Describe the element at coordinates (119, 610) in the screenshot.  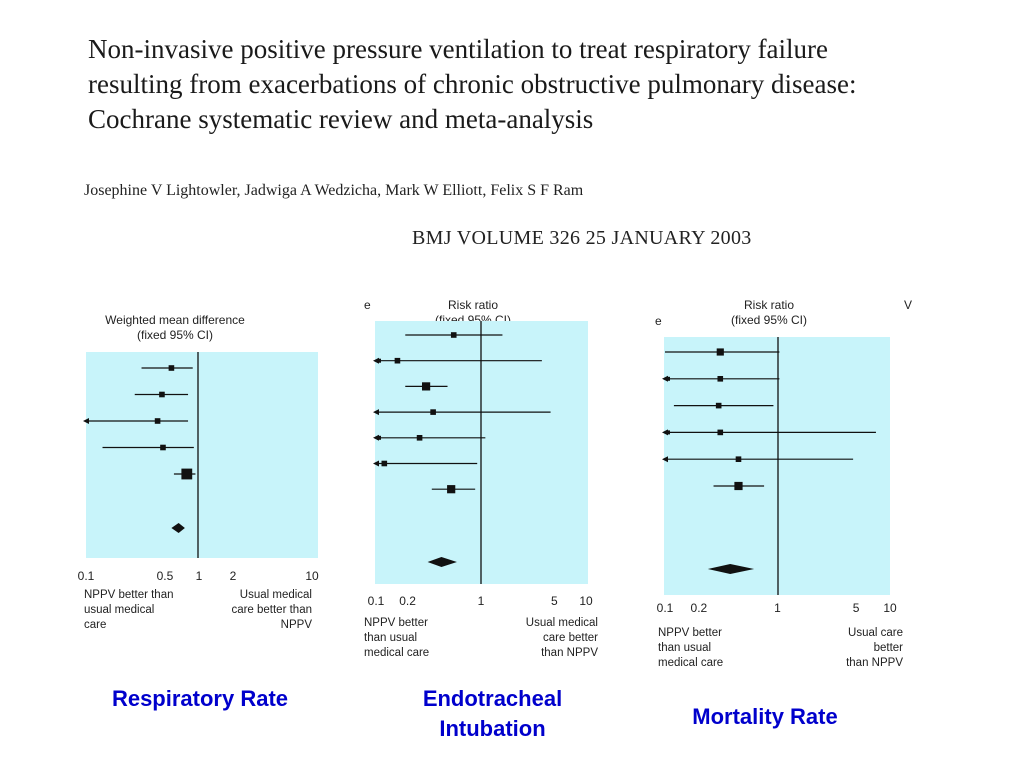
I see `direction-label-left: usual medical` at that location.